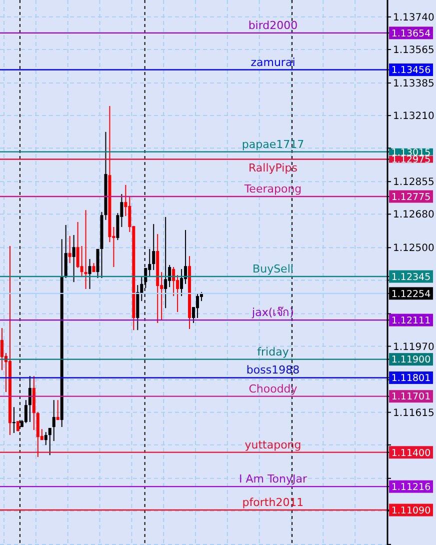  What do you see at coordinates (411, 196) in the screenshot?
I see `price-tag: 1.12775` at bounding box center [411, 196].